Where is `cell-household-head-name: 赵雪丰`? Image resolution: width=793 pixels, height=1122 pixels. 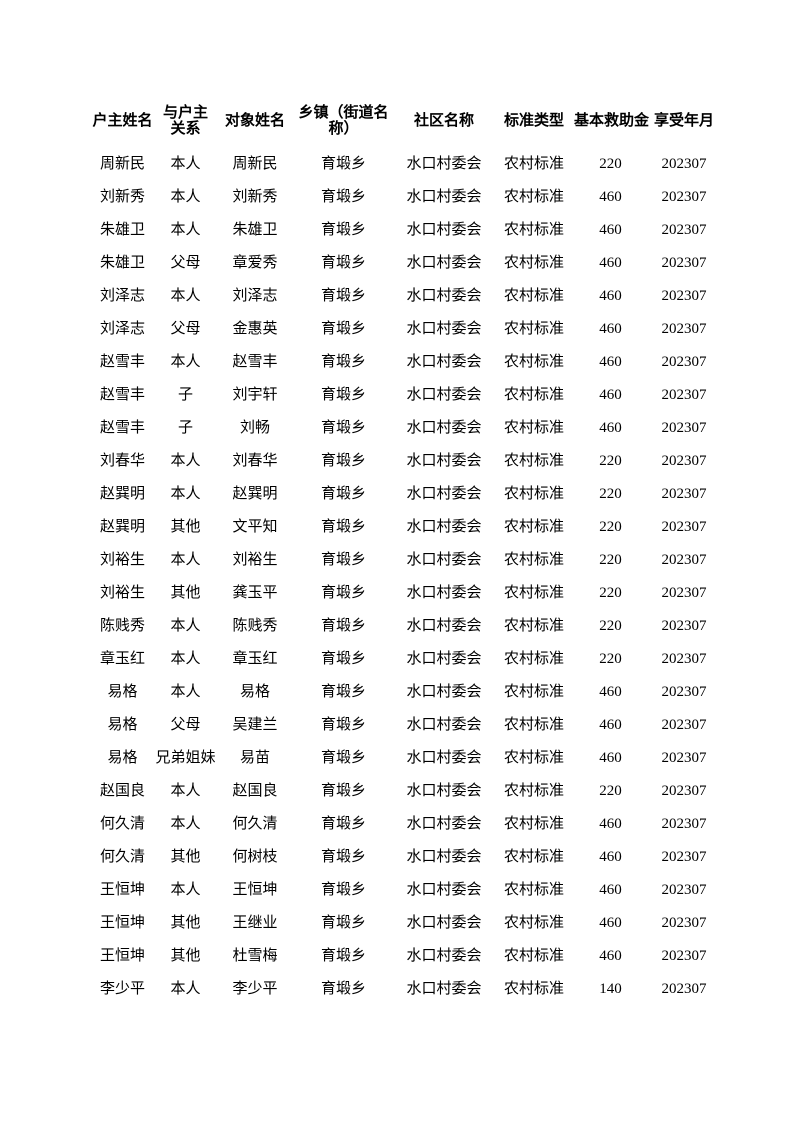 cell-household-head-name: 赵雪丰 is located at coordinates (122, 428).